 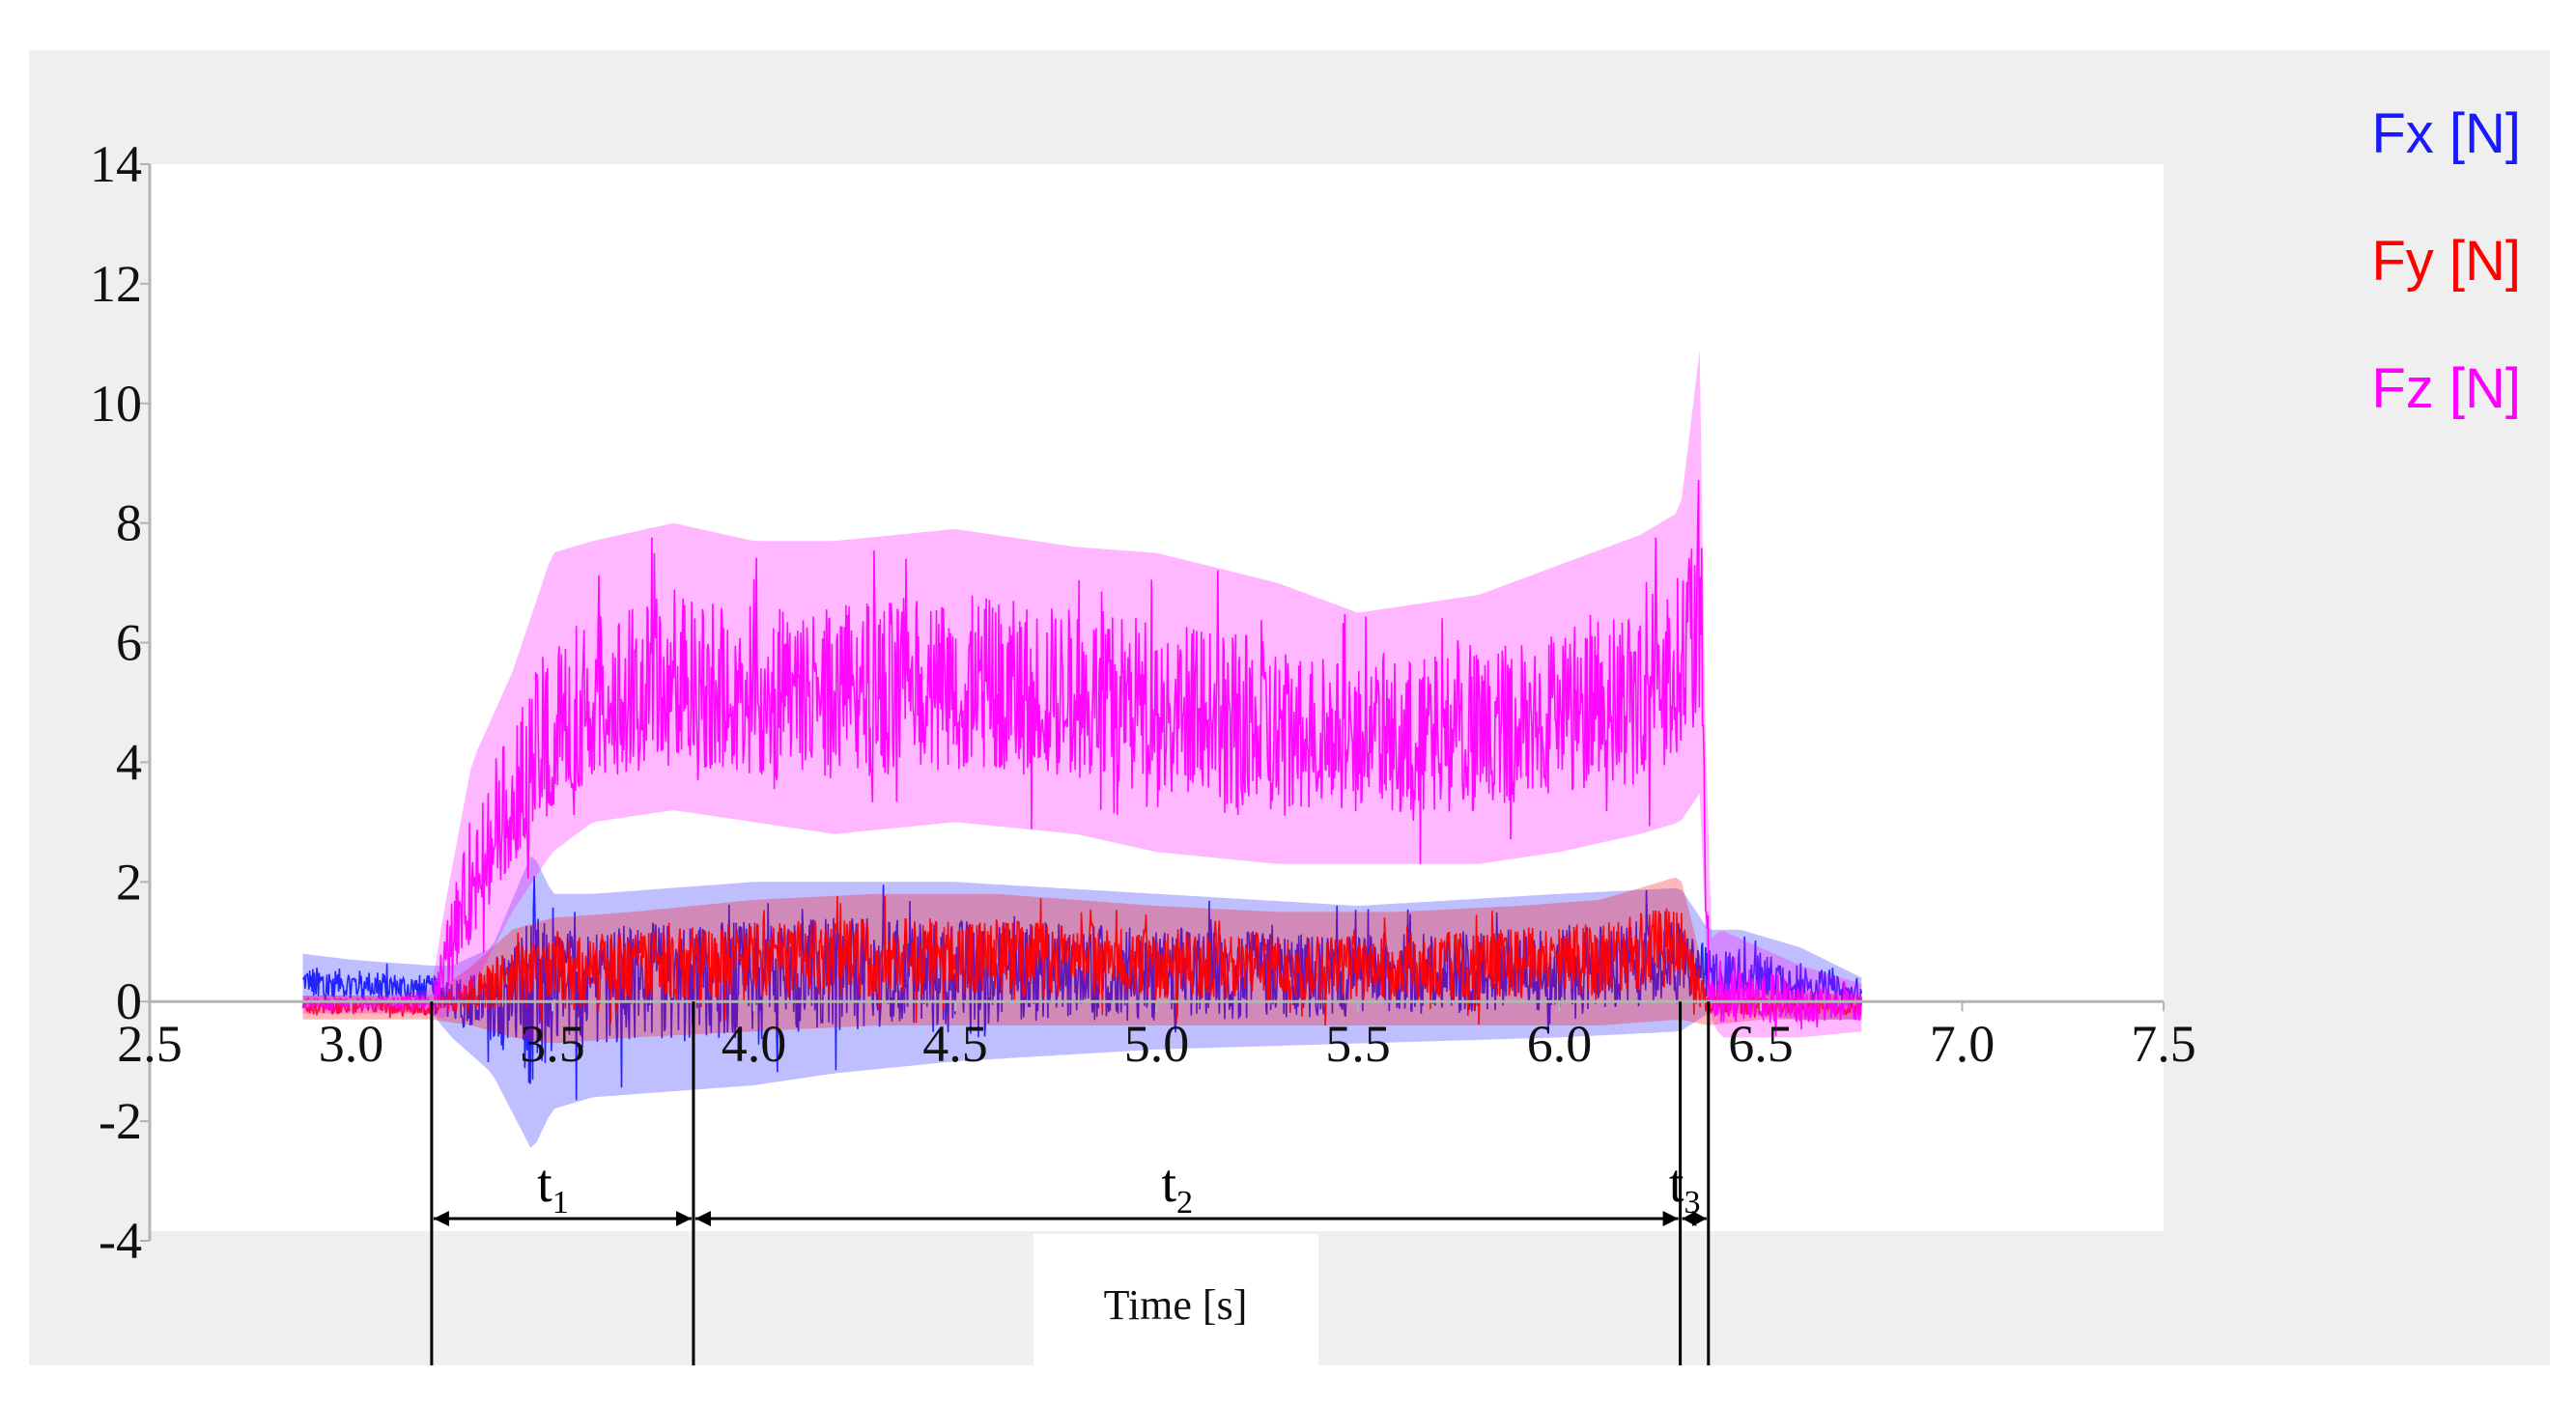 What do you see at coordinates (120, 1241) in the screenshot?
I see `y-tick-label: -4` at bounding box center [120, 1241].